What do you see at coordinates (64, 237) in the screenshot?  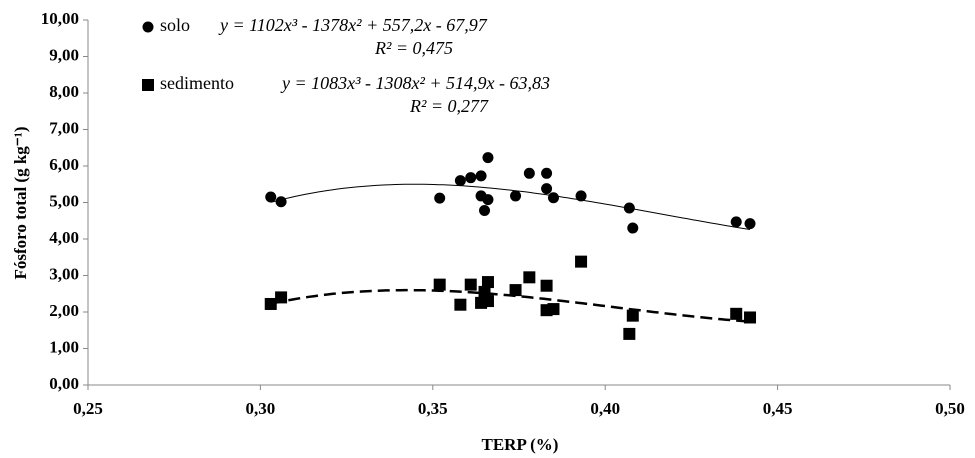 I see `y-tick-label: 4,00` at bounding box center [64, 237].